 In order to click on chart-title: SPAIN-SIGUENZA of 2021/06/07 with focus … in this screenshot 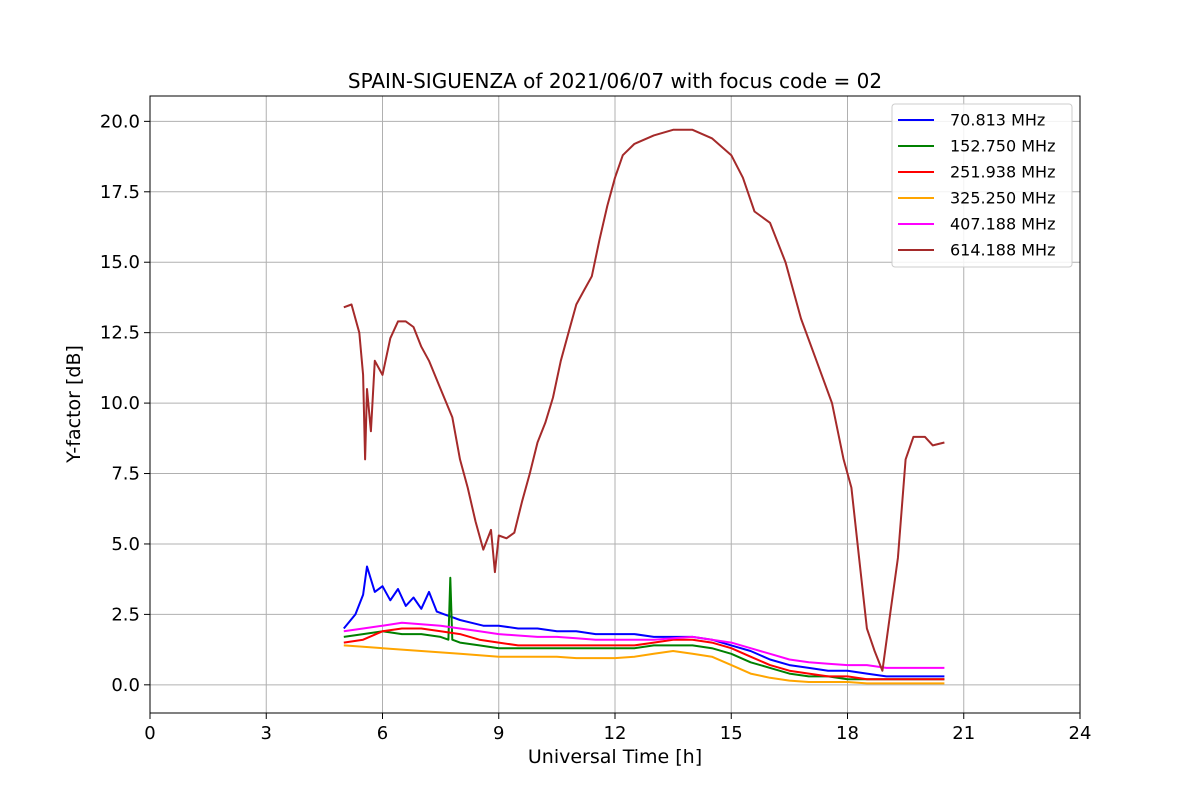, I will do `click(615, 81)`.